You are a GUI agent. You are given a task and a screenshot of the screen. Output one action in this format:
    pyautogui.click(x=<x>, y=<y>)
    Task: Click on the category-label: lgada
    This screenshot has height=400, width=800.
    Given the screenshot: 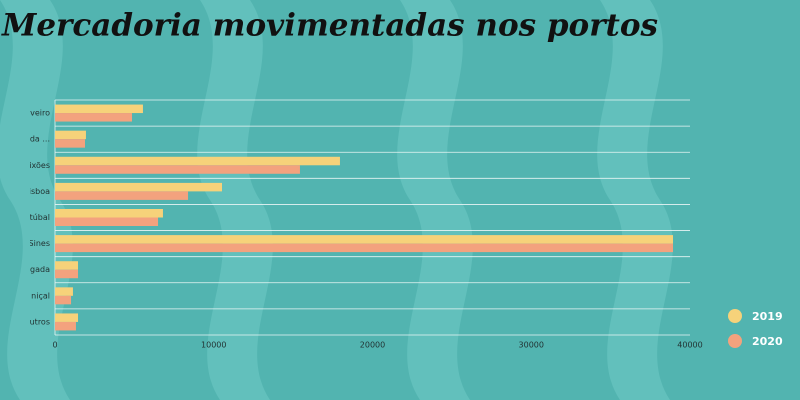 What is the action you would take?
    pyautogui.click(x=39, y=269)
    